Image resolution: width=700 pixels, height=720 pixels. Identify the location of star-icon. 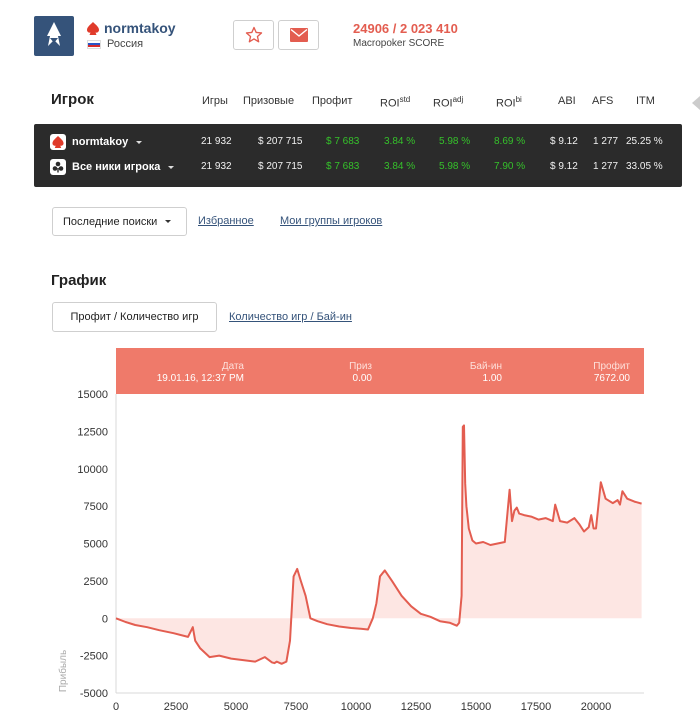
(253, 34).